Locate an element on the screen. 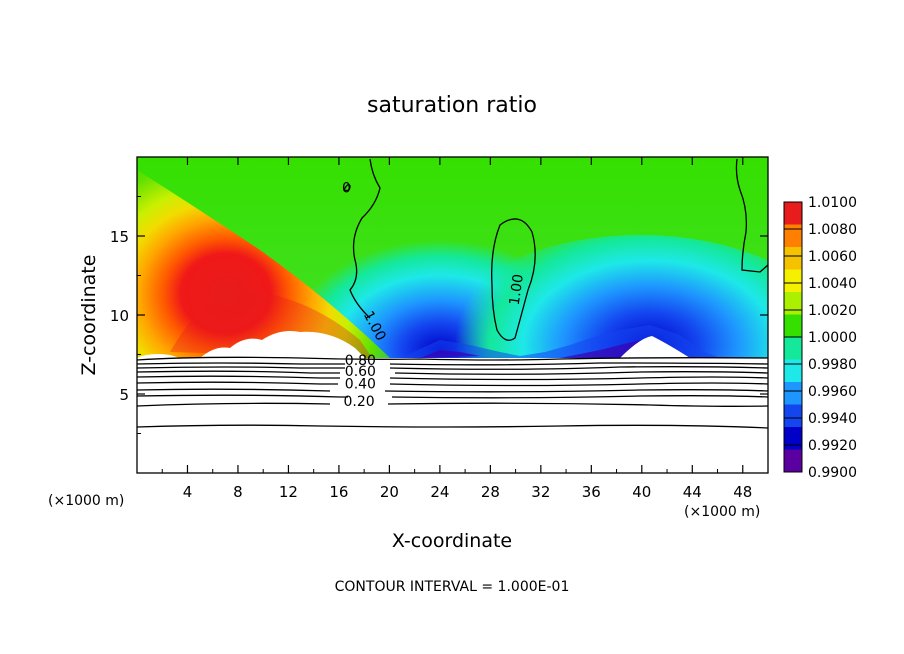 The height and width of the screenshot is (654, 904). contour-interval: CONTOUR INTERVAL = 1.000E-01 is located at coordinates (452, 587).